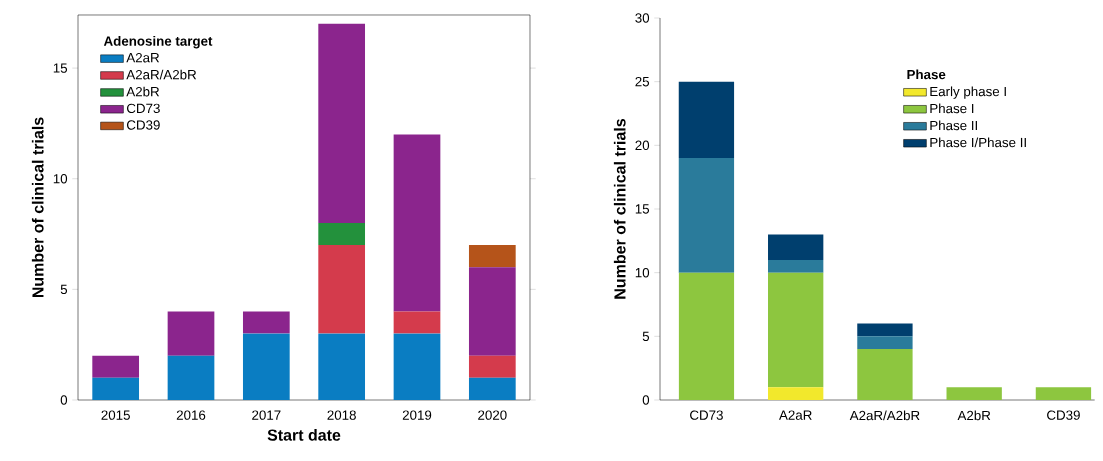 The height and width of the screenshot is (461, 1103). Describe the element at coordinates (978, 142) in the screenshot. I see `legend-label: Phase I/Phase II` at that location.